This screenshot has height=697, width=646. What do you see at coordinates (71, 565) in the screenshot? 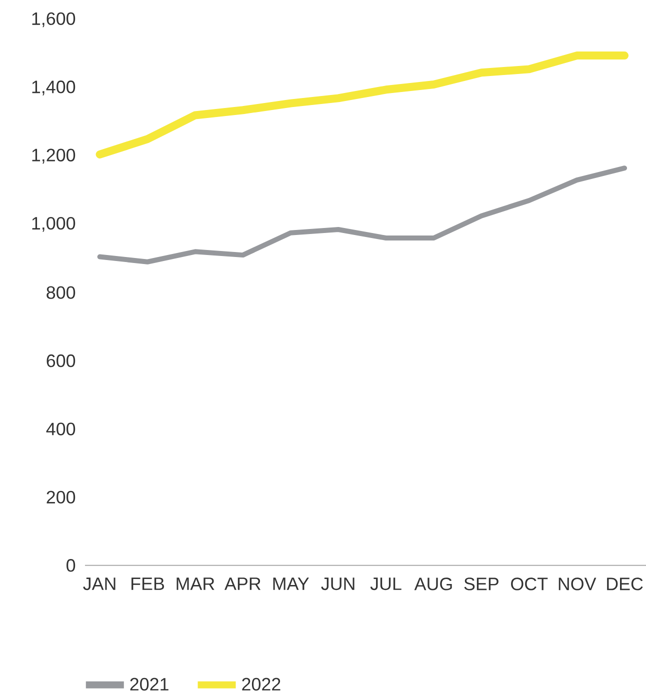
I see `y-tick-label: 0` at bounding box center [71, 565].